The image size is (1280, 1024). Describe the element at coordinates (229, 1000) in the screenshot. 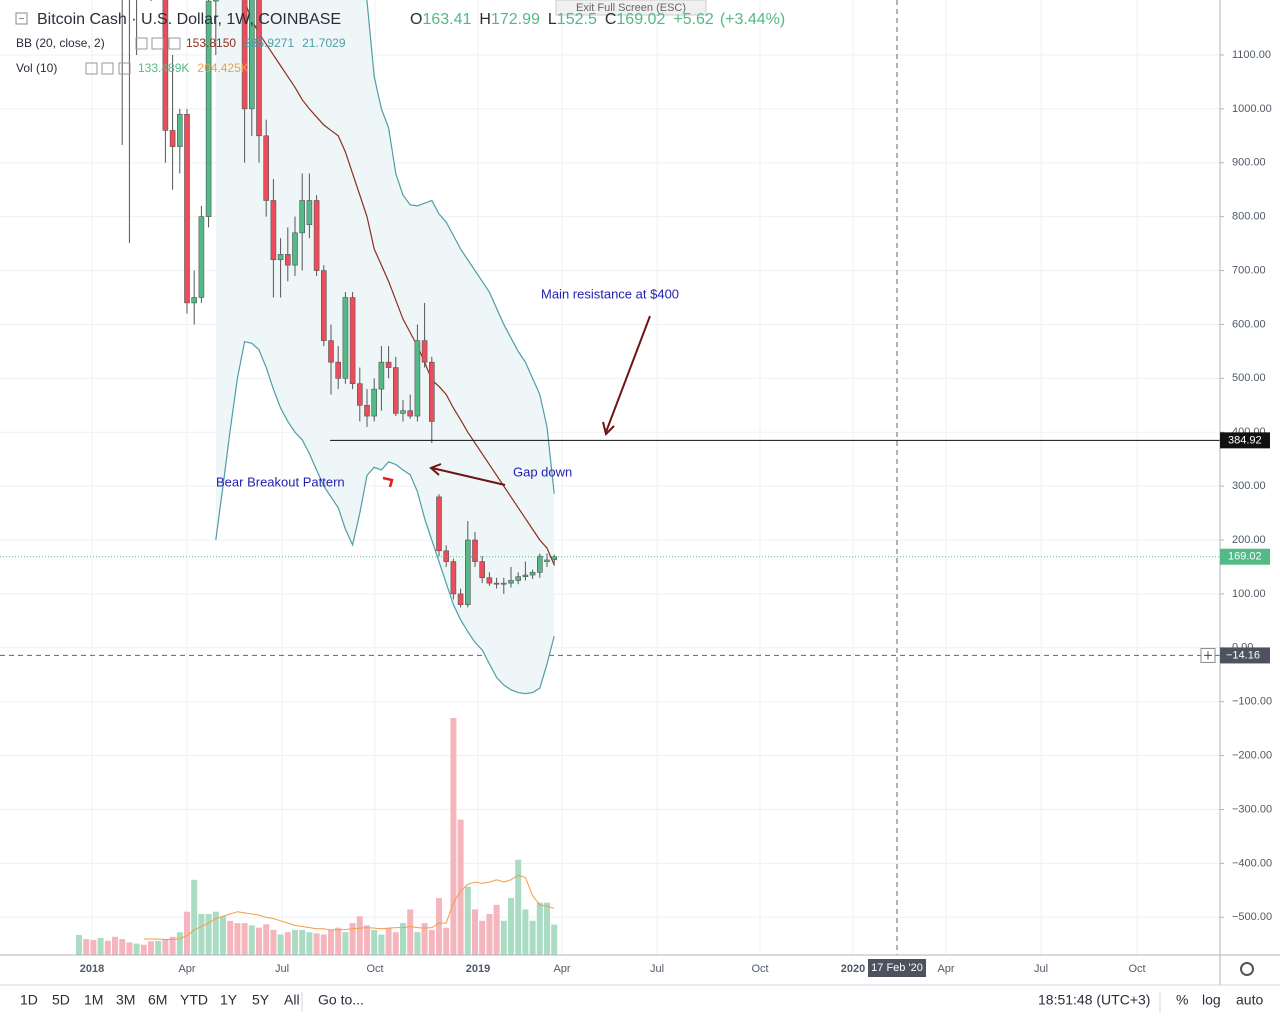

I see `range-button: 1Y` at that location.